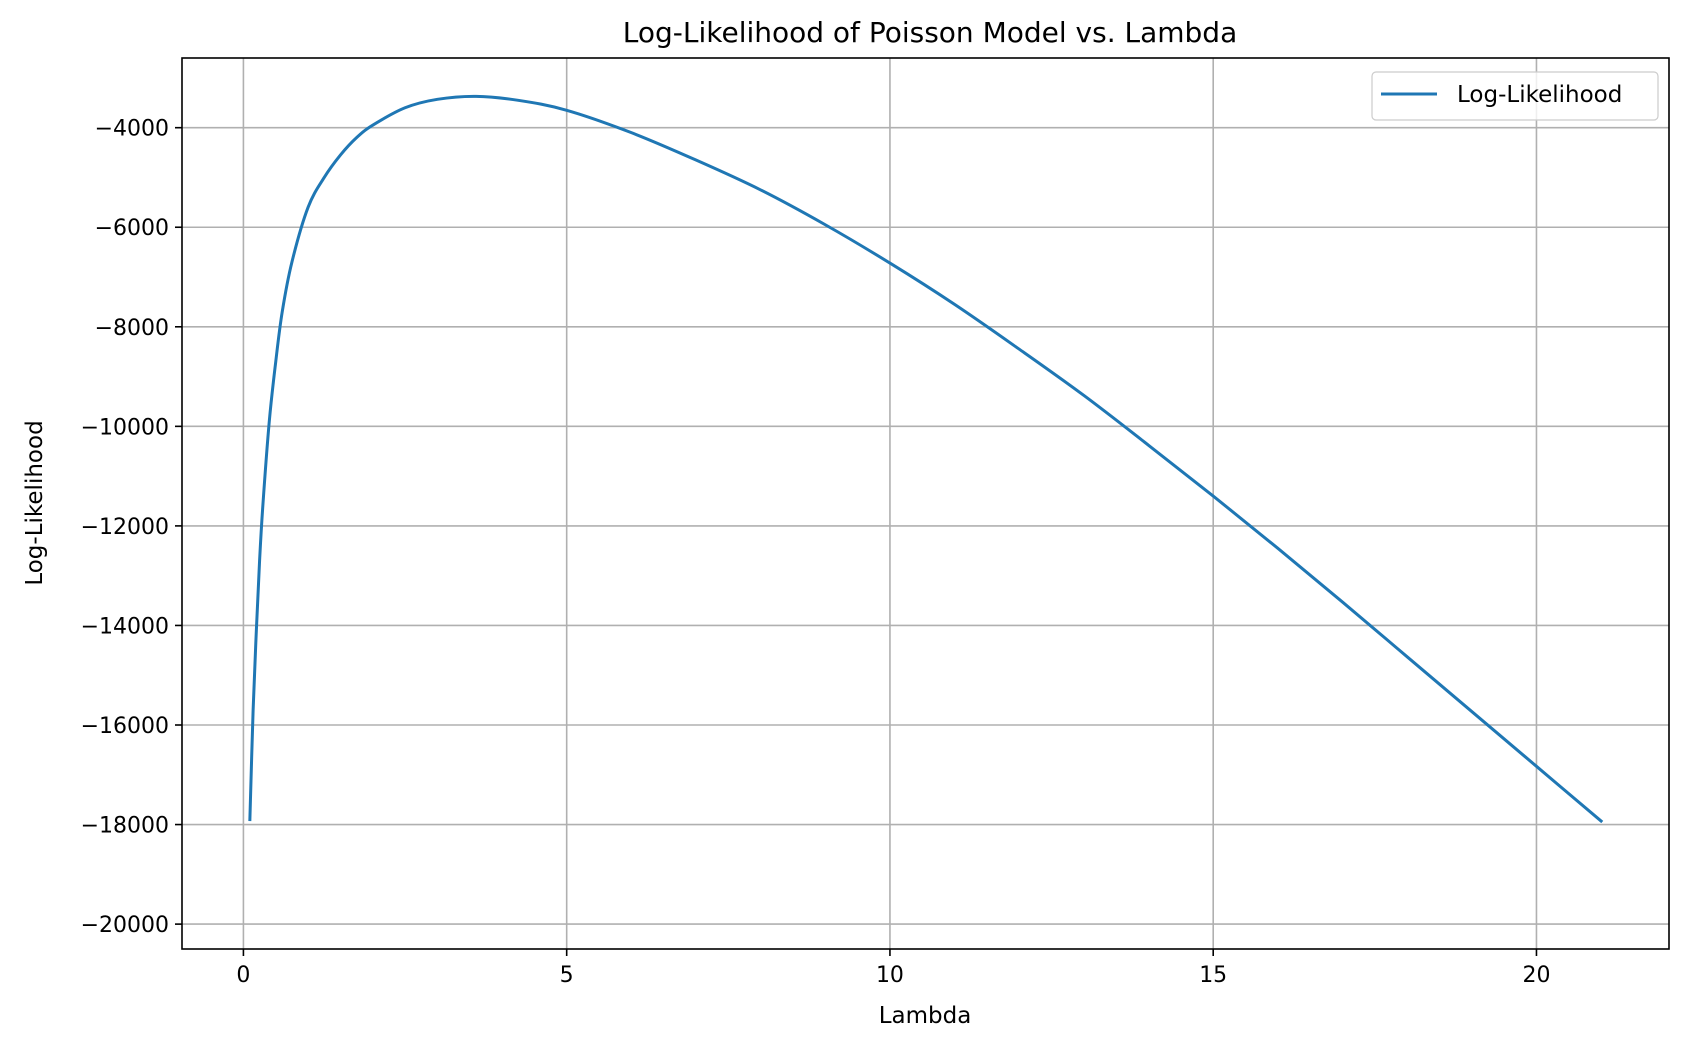  What do you see at coordinates (125, 427) in the screenshot?
I see `y-tick-label: −10000` at bounding box center [125, 427].